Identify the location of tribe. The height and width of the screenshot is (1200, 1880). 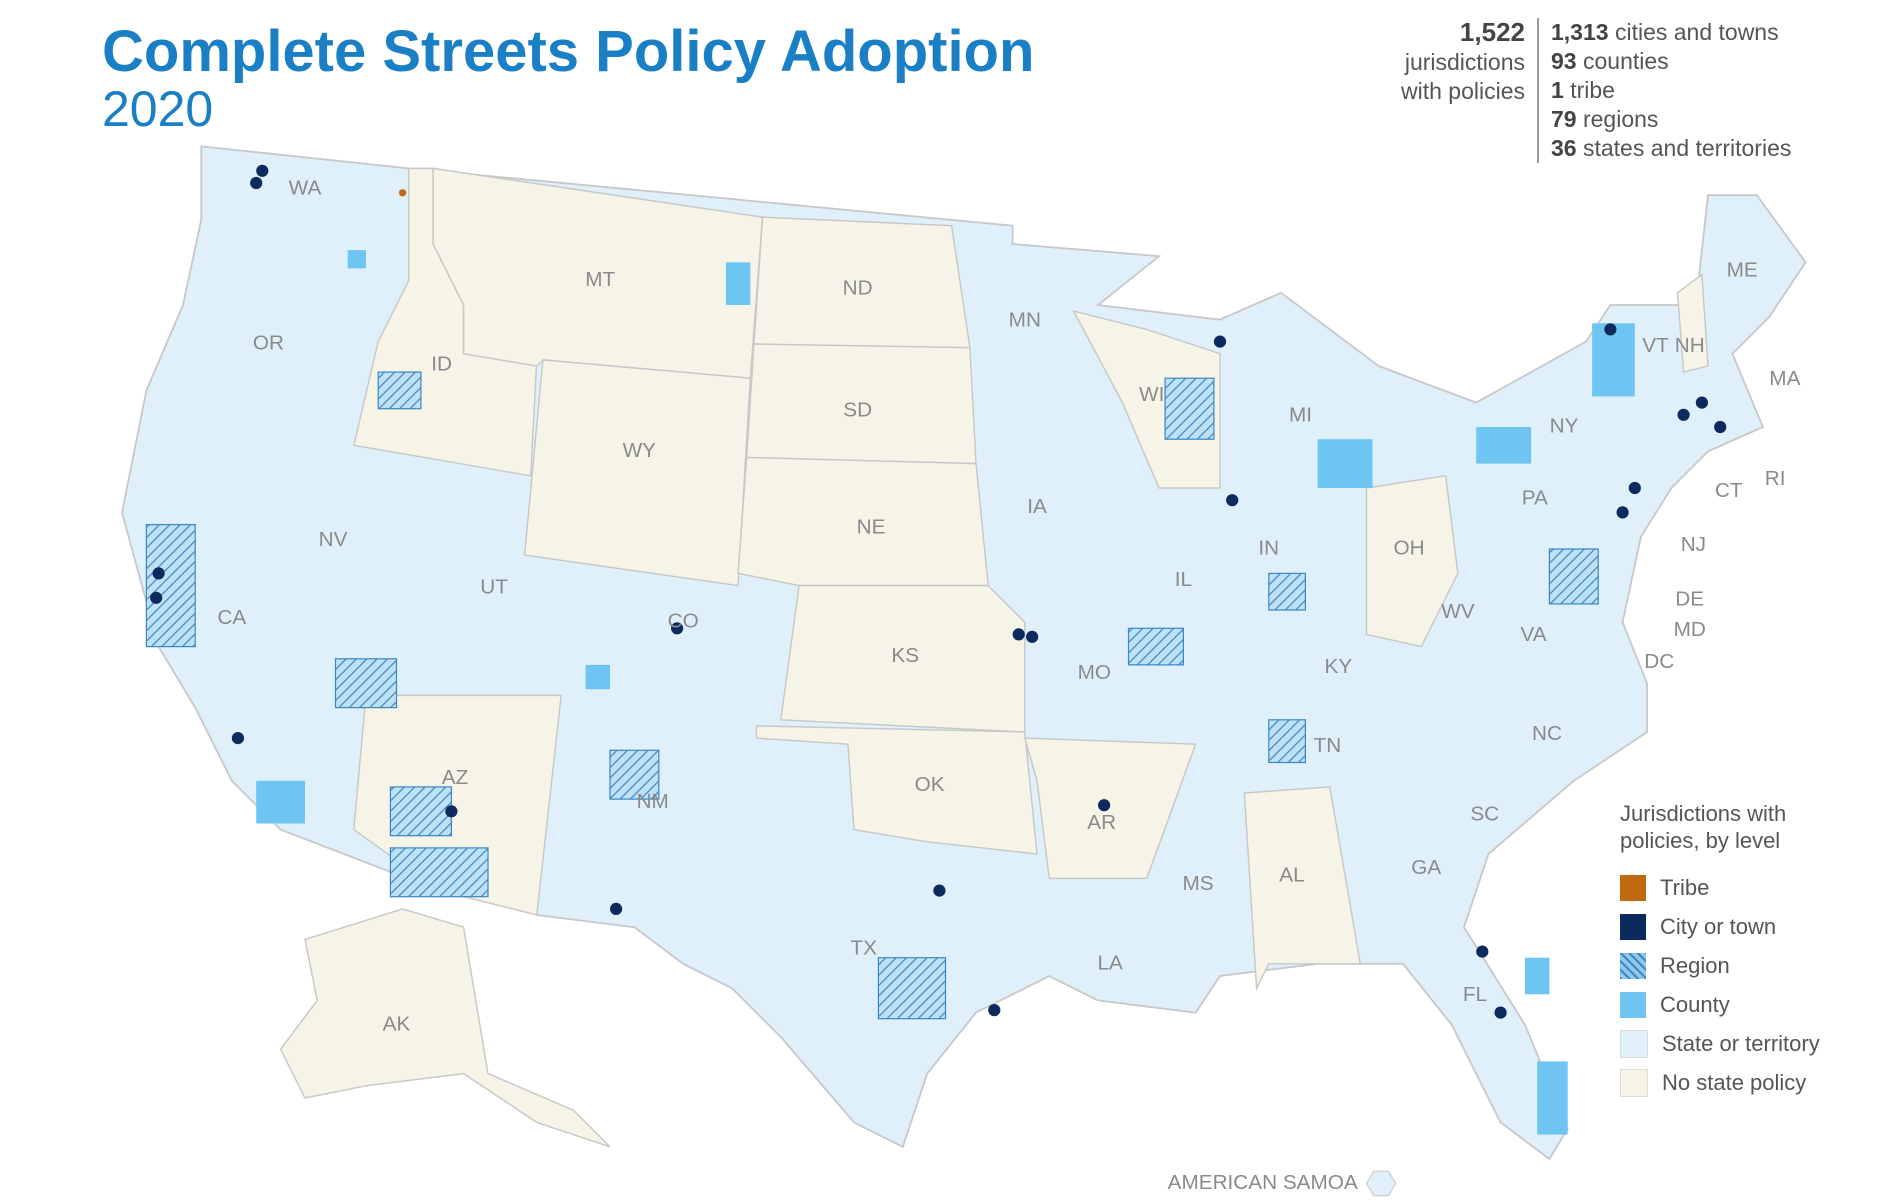
(402, 193).